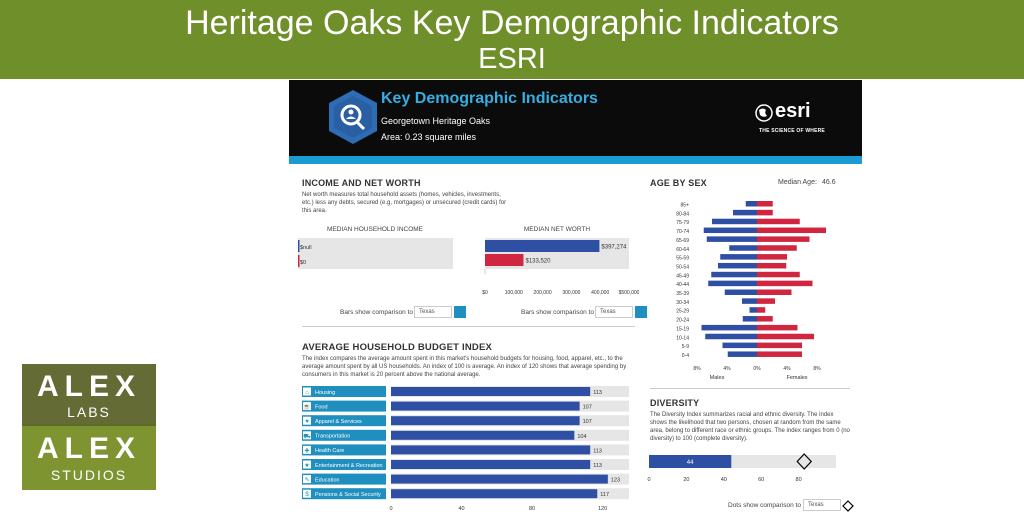 The height and width of the screenshot is (512, 1024). I want to click on education-icon, so click(307, 479).